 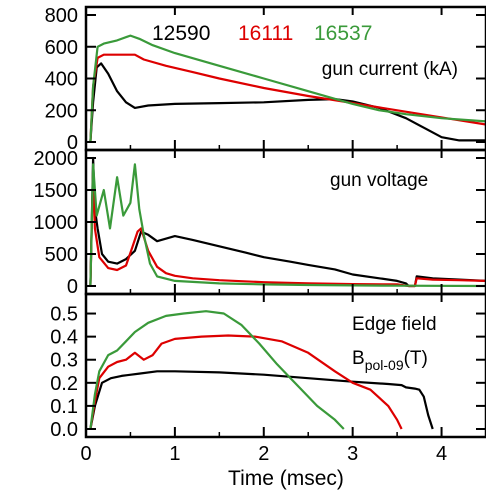 What do you see at coordinates (64, 315) in the screenshot?
I see `y-tick-label: 0.5` at bounding box center [64, 315].